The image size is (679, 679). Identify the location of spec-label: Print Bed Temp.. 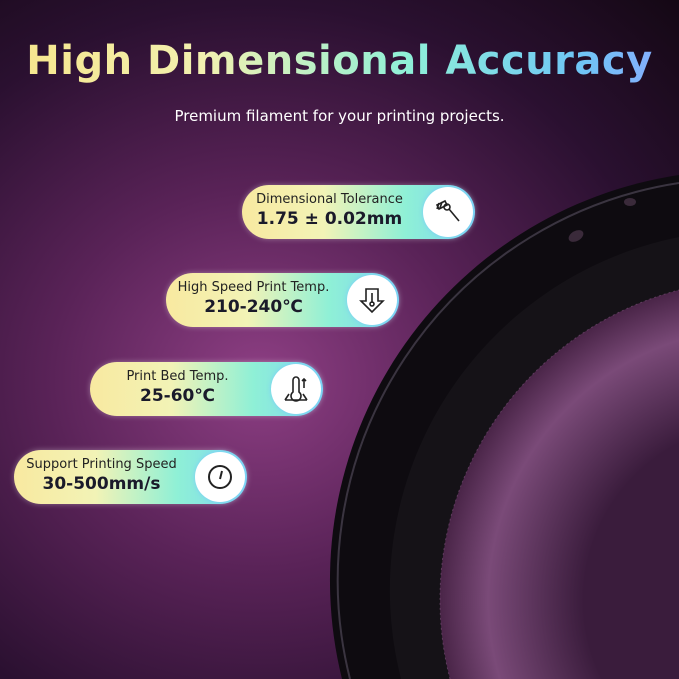
(177, 376).